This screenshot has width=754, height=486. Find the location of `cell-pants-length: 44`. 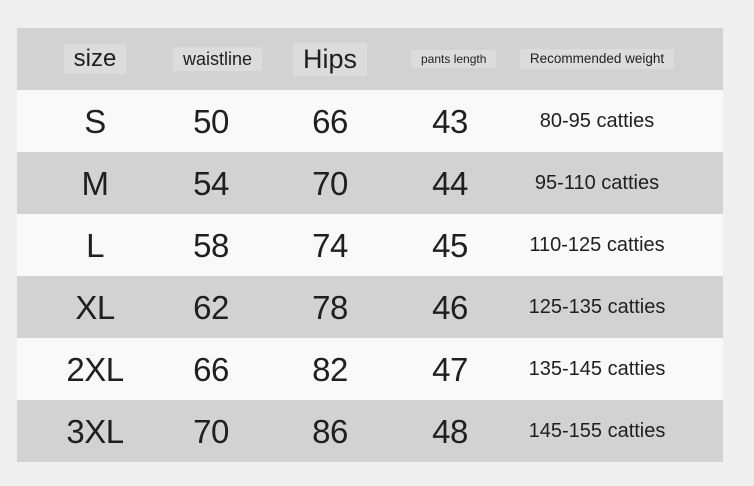

cell-pants-length: 44 is located at coordinates (450, 183).